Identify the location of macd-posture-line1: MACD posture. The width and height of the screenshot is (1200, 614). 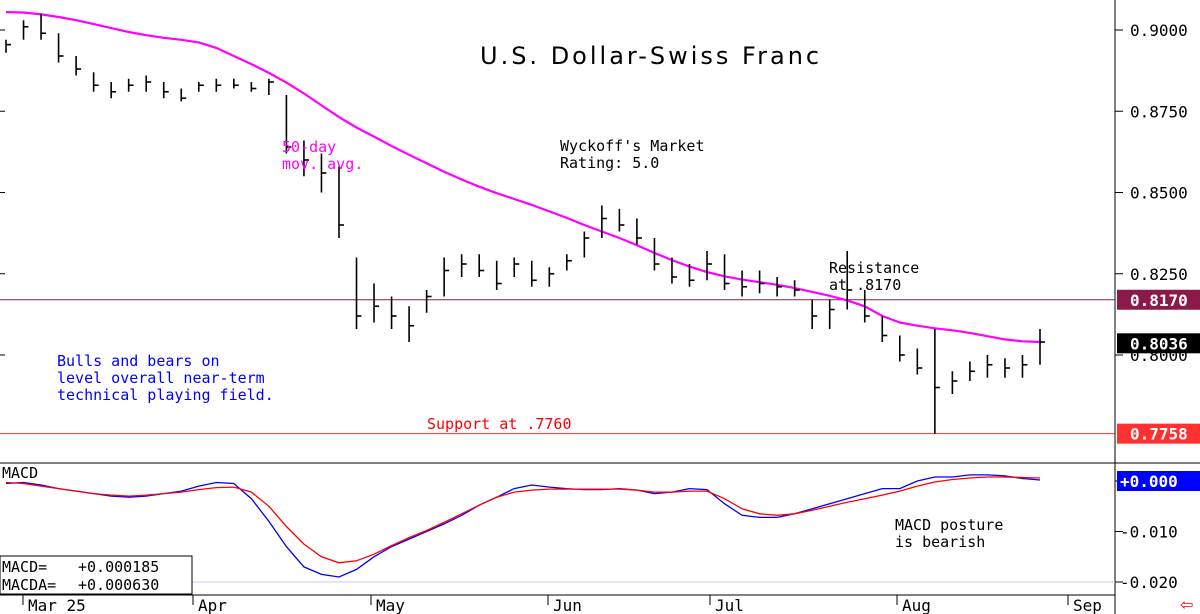
(949, 525).